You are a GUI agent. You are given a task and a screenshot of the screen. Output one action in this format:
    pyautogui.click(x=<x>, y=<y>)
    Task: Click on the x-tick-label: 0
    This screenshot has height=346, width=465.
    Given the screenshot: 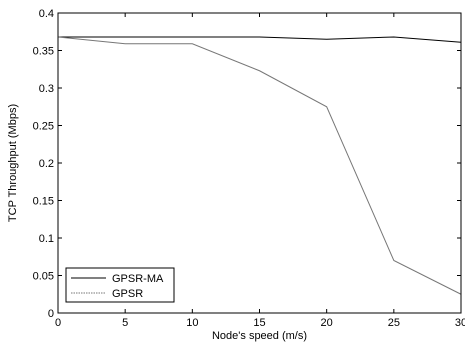 What is the action you would take?
    pyautogui.click(x=58, y=323)
    